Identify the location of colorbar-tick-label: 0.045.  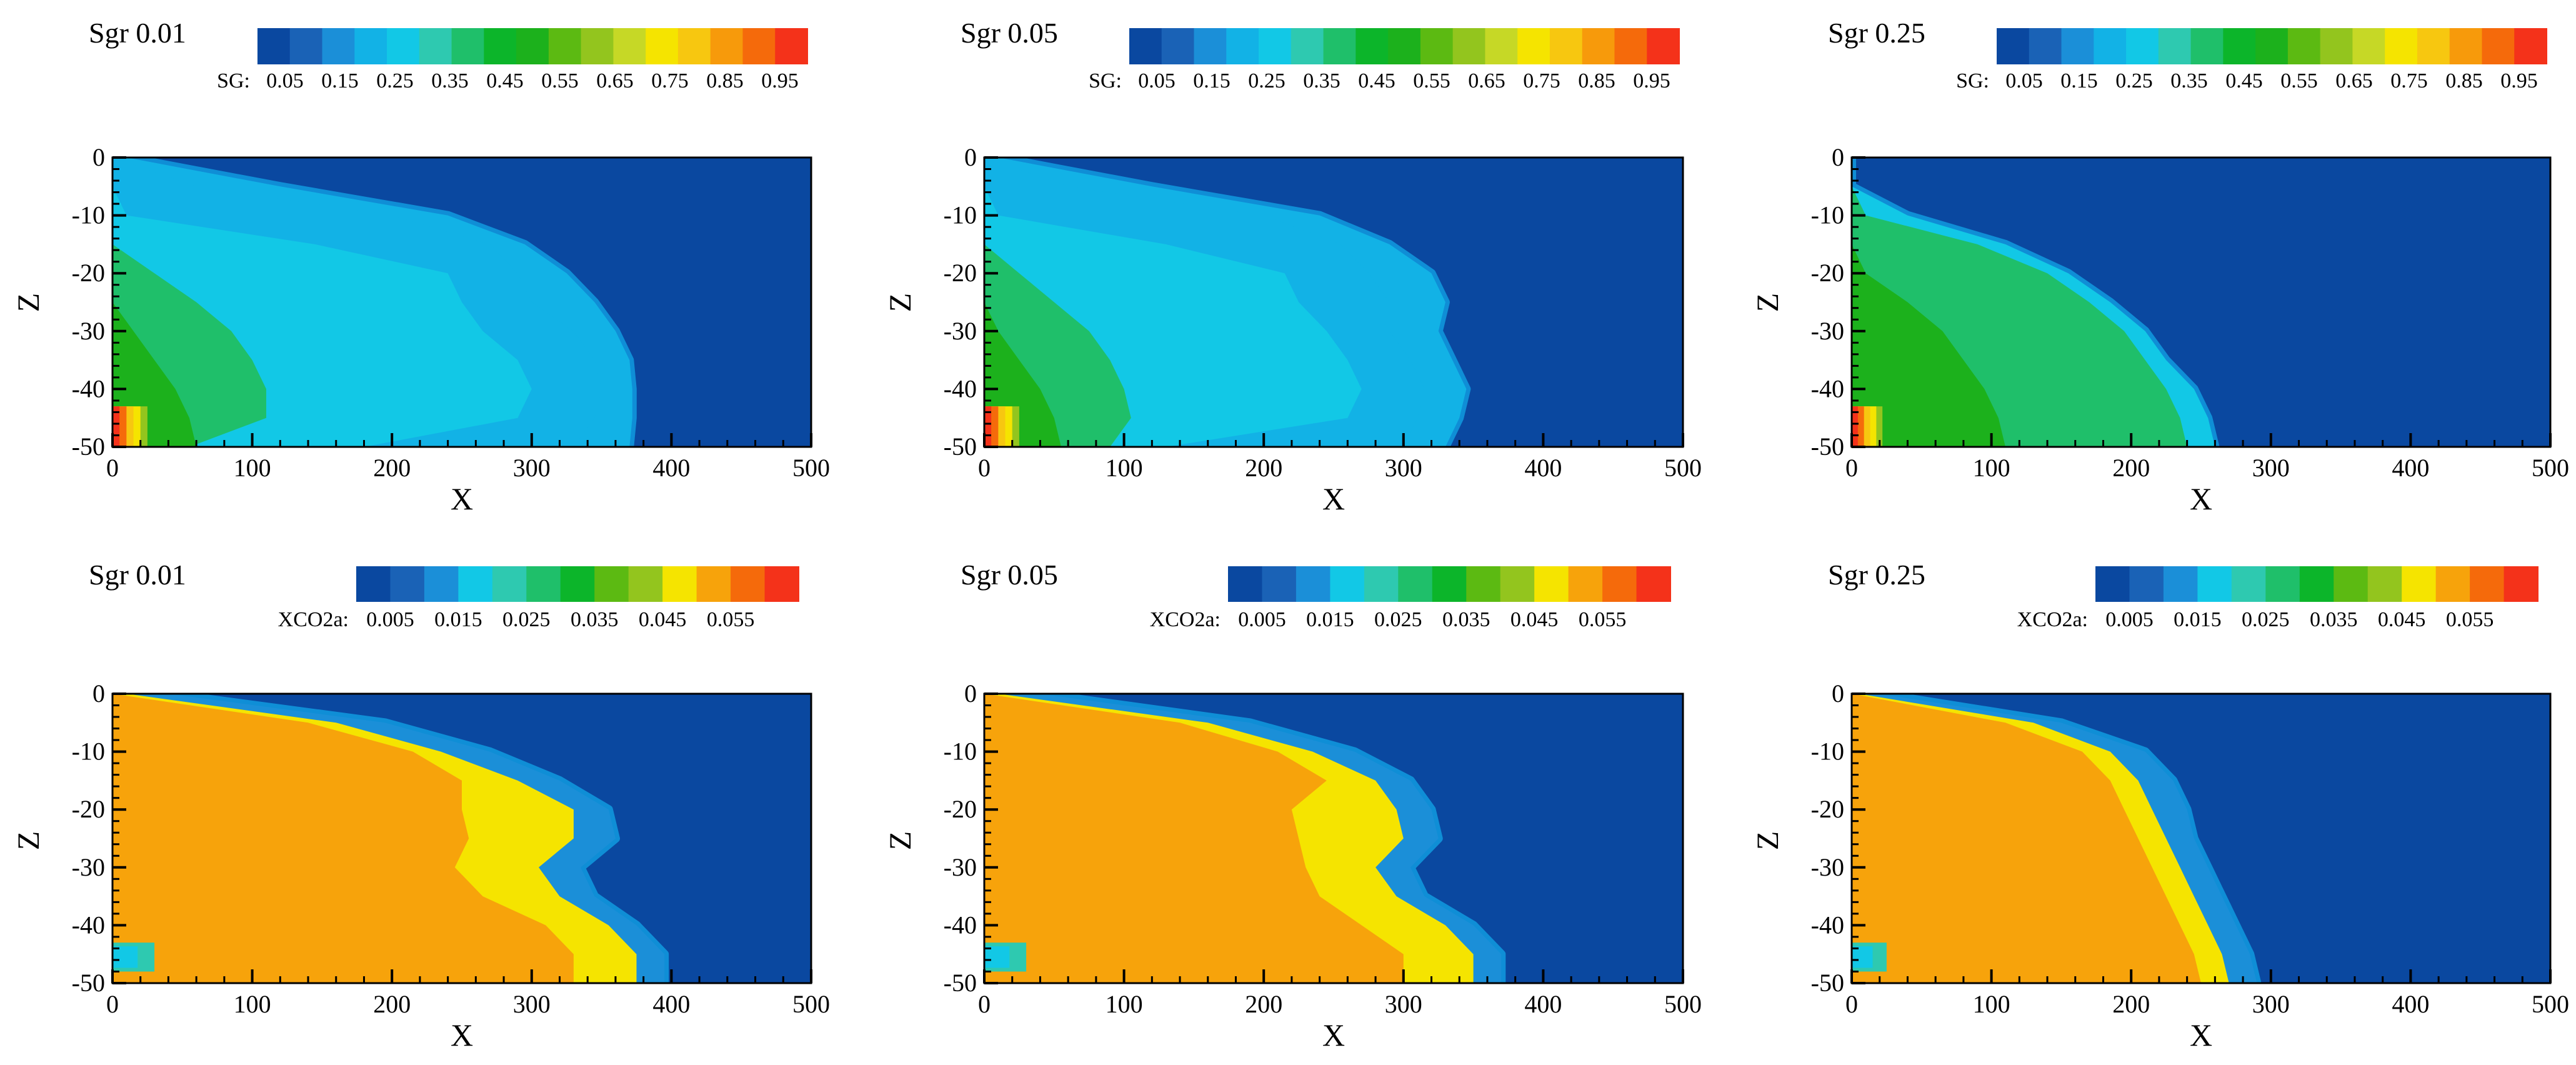
(663, 619).